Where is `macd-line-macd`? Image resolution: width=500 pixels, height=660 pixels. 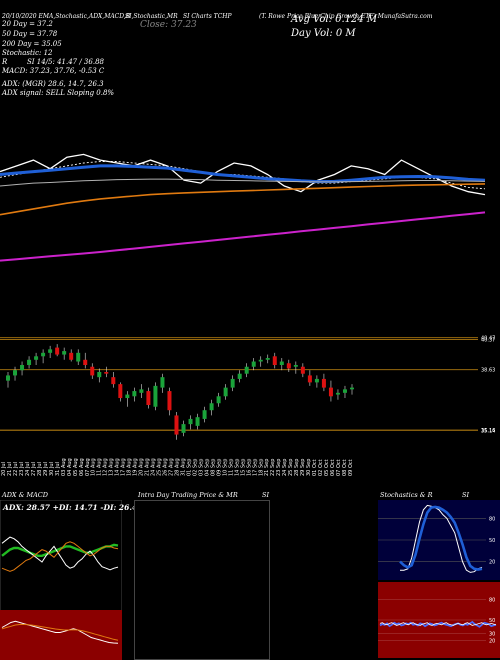 macd-line-macd is located at coordinates (60, 632).